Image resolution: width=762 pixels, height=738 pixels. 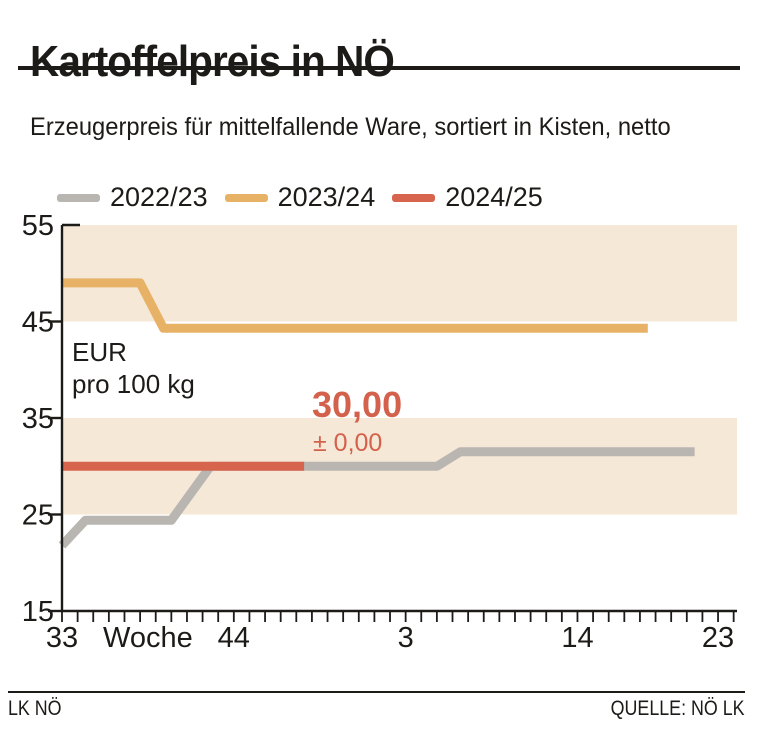 I want to click on current-price-annotation: 30,00, so click(x=357, y=404).